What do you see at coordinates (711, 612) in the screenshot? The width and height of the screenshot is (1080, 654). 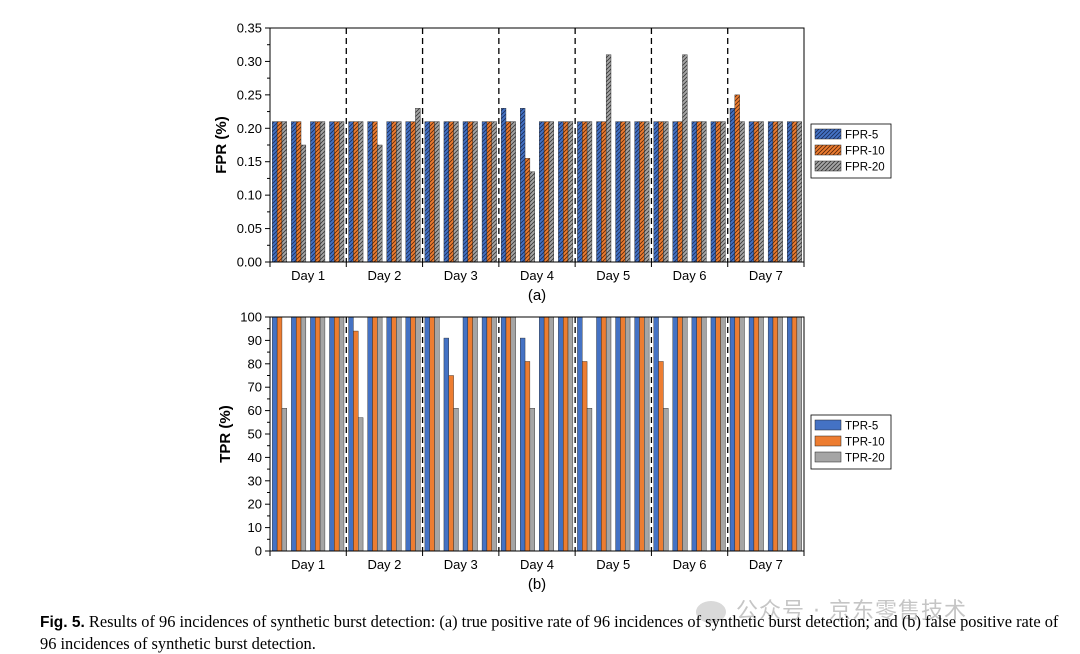 I see `wechat-icon` at bounding box center [711, 612].